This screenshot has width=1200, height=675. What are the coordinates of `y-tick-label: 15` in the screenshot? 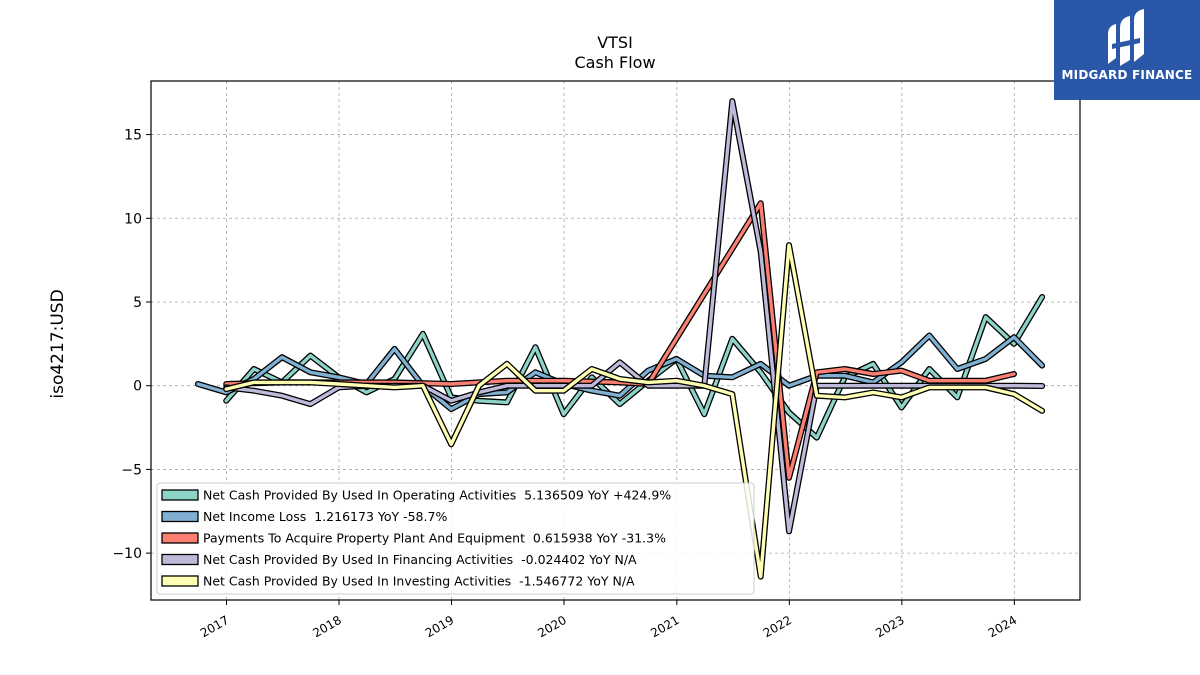 It's located at (133, 136).